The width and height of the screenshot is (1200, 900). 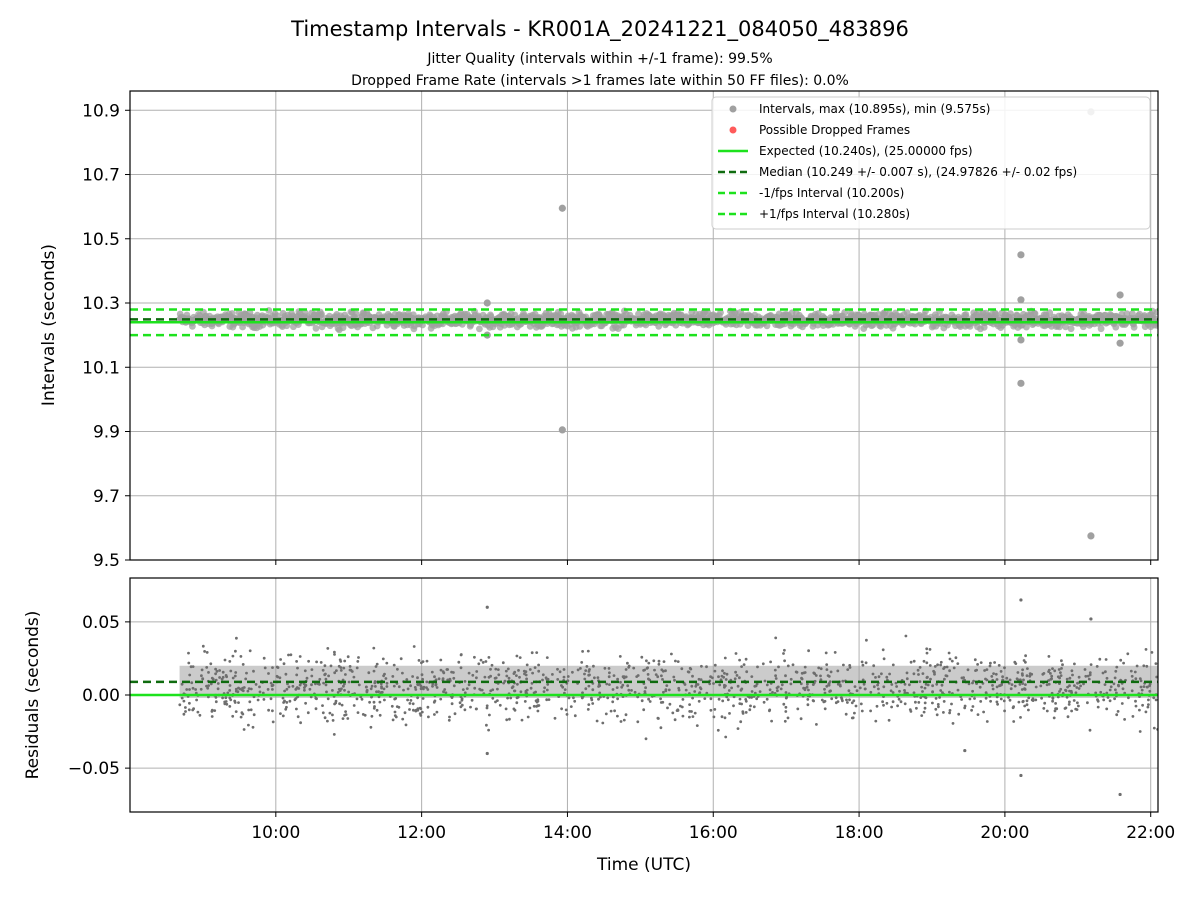 What do you see at coordinates (859, 833) in the screenshot?
I see `x-tick-label: 18:00` at bounding box center [859, 833].